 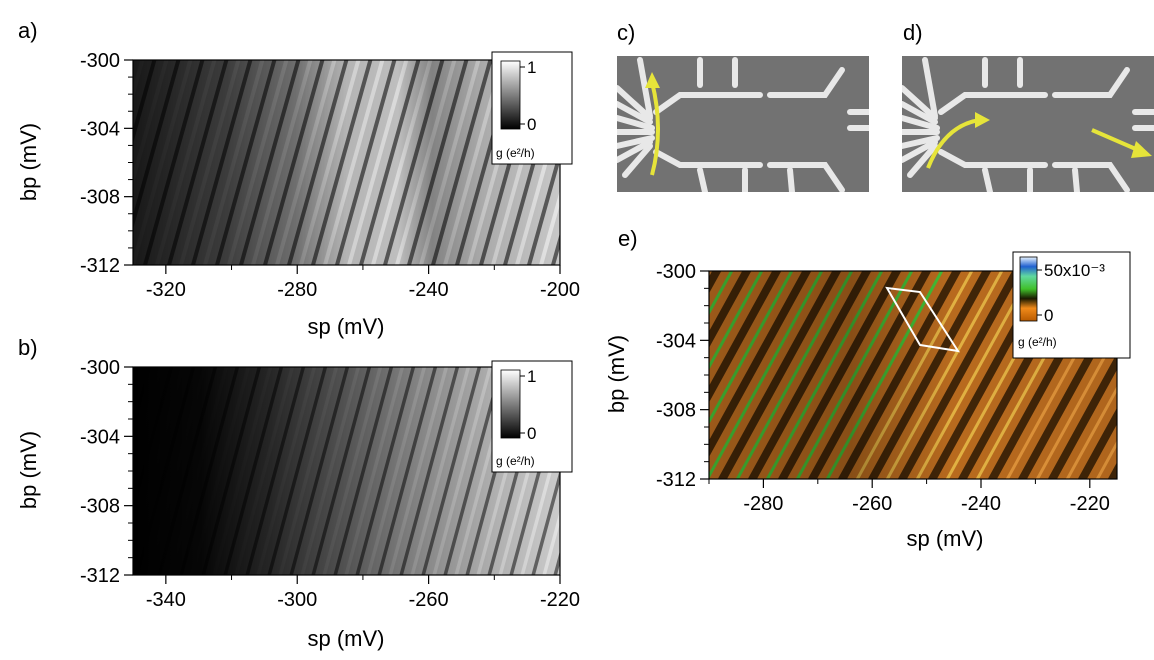 What do you see at coordinates (1141, 149) in the screenshot?
I see `arrowhead-icon-d-right` at bounding box center [1141, 149].